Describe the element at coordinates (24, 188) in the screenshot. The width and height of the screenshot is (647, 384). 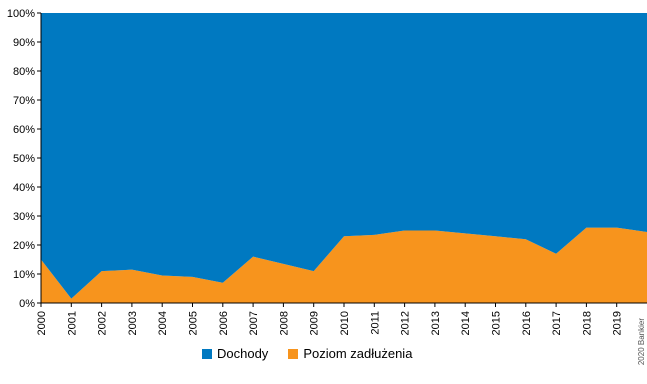
I see `y-tick-label: 40%` at that location.